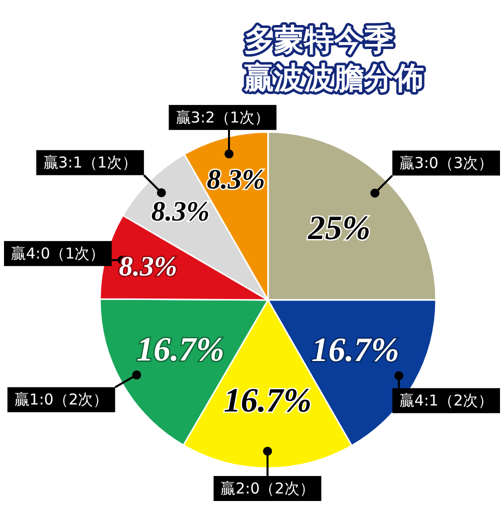 This screenshot has height=520, width=504. What do you see at coordinates (338, 229) in the screenshot?
I see `data-label: 25%` at bounding box center [338, 229].